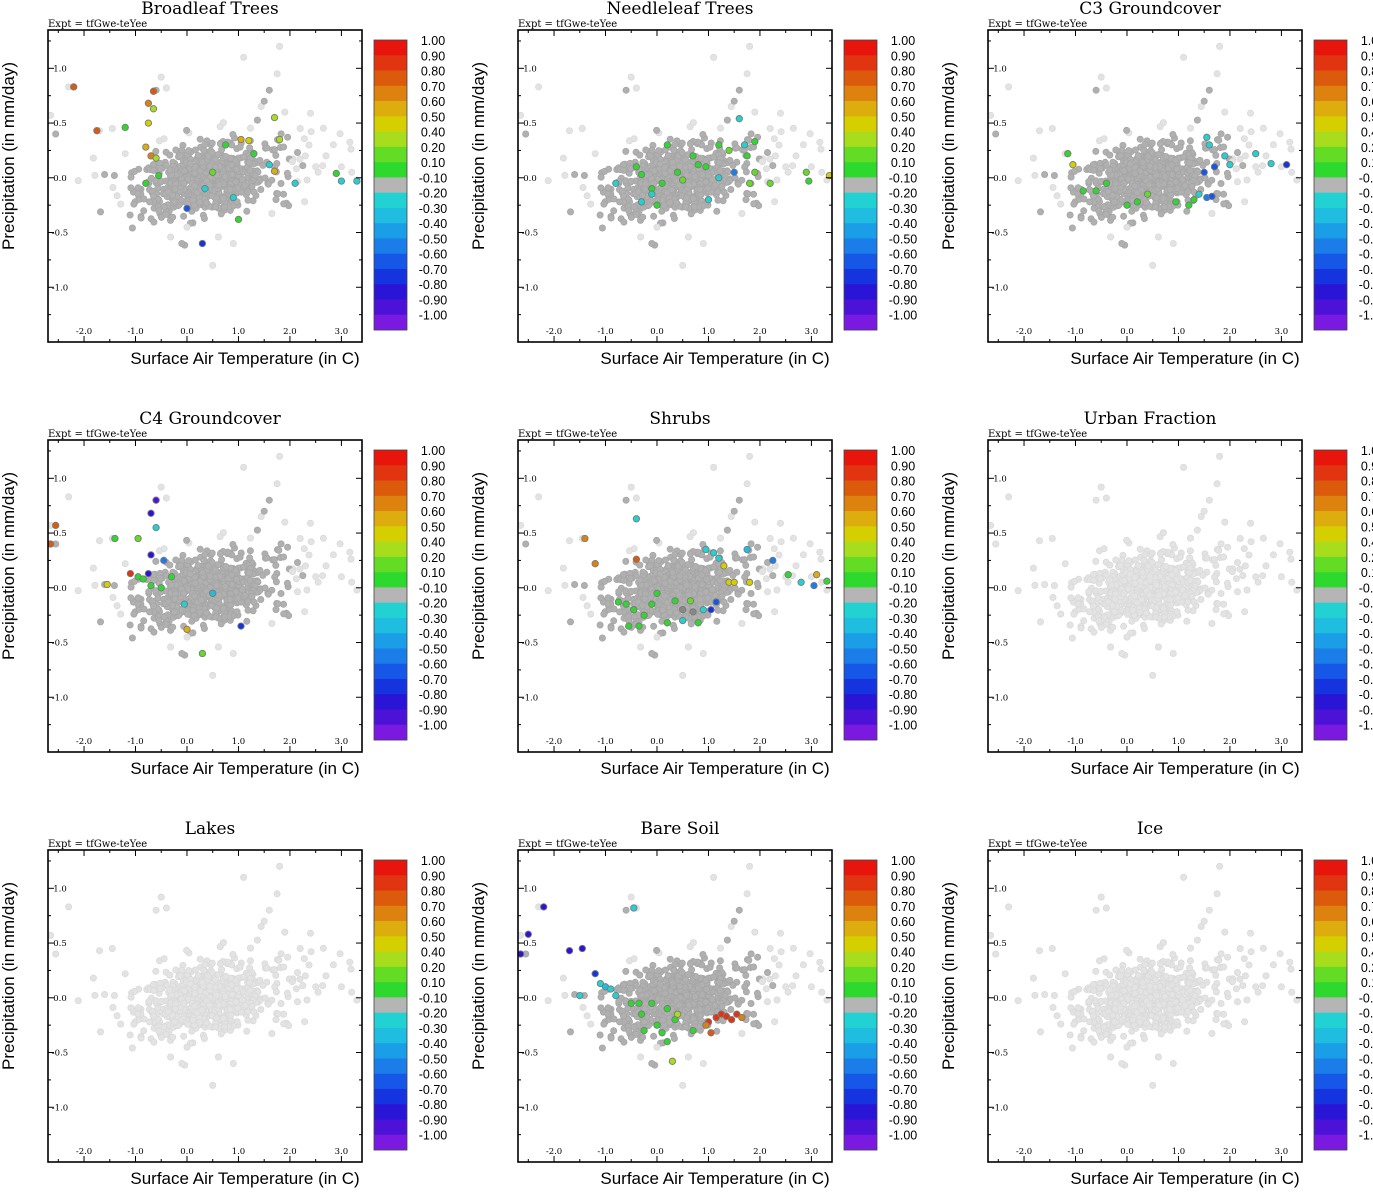 This screenshot has width=1373, height=1200. I want to click on colorbar-label: 0.40, so click(433, 133).